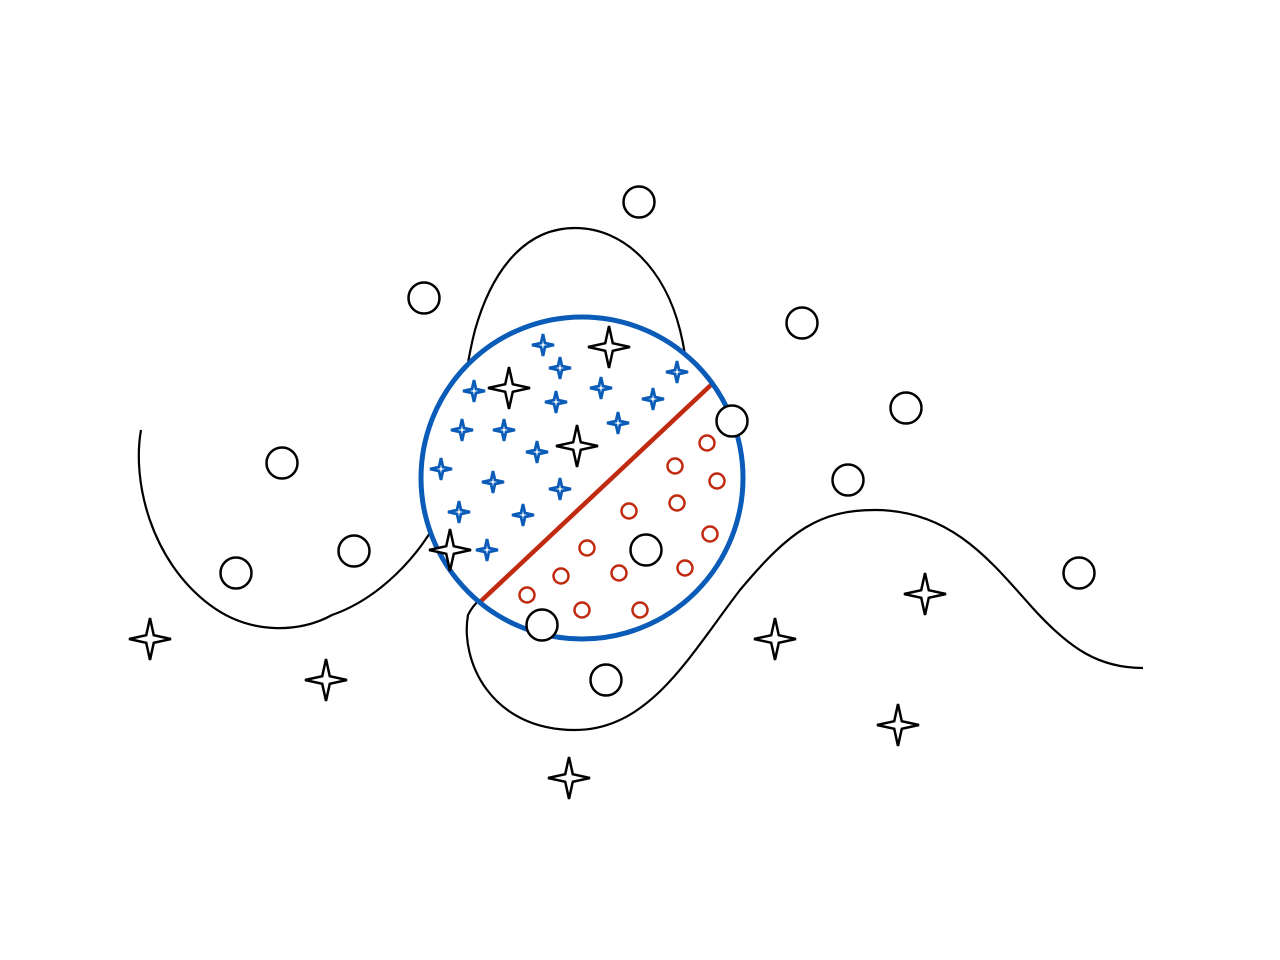 The image size is (1280, 960). I want to click on local-neighborhood-circle, so click(582, 478).